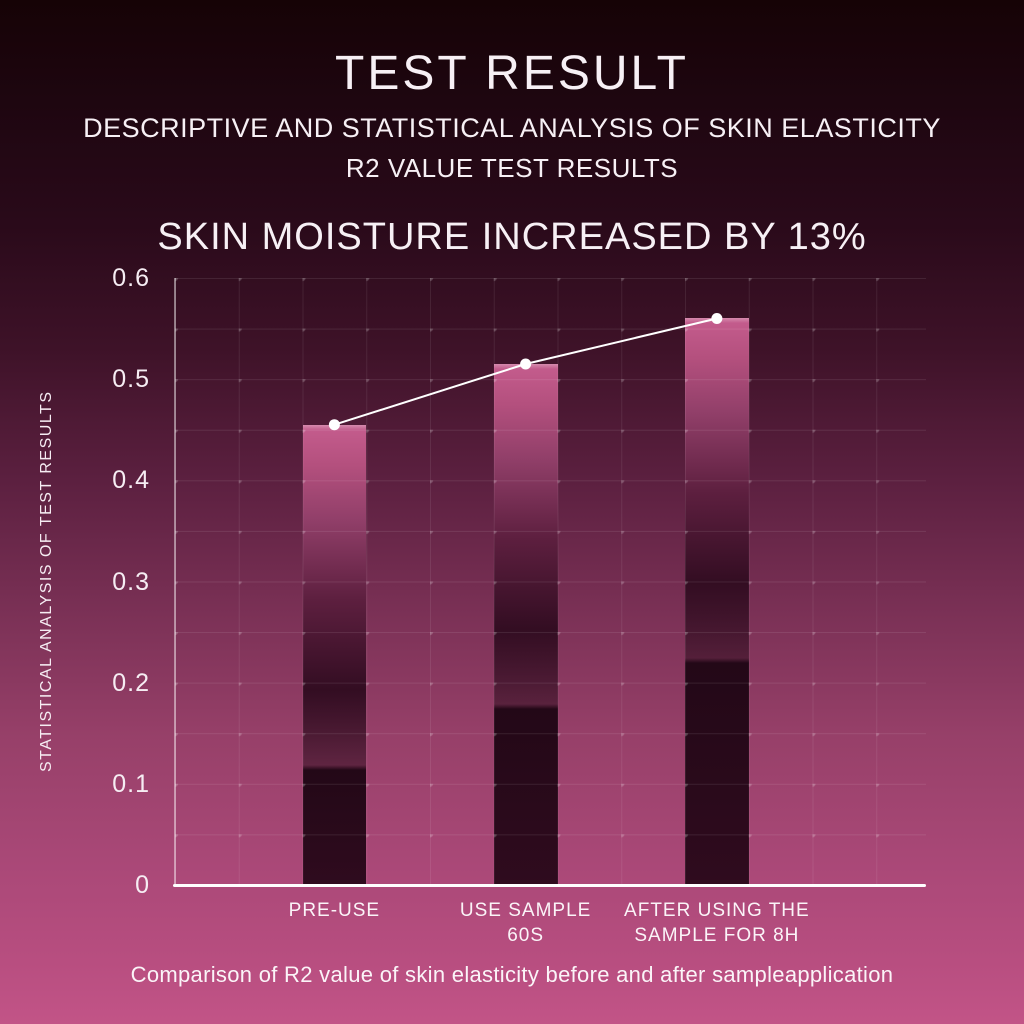  What do you see at coordinates (549, 885) in the screenshot?
I see `x-axis-line` at bounding box center [549, 885].